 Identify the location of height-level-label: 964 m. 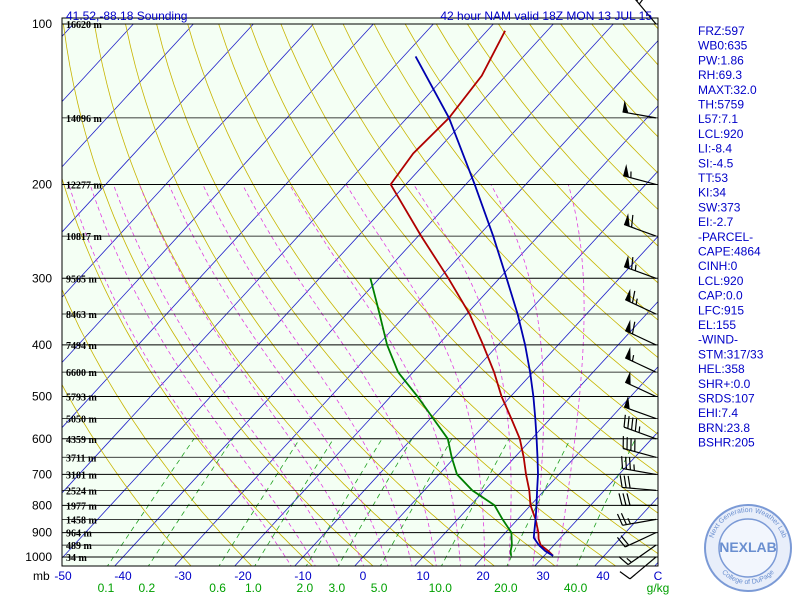
(79, 534).